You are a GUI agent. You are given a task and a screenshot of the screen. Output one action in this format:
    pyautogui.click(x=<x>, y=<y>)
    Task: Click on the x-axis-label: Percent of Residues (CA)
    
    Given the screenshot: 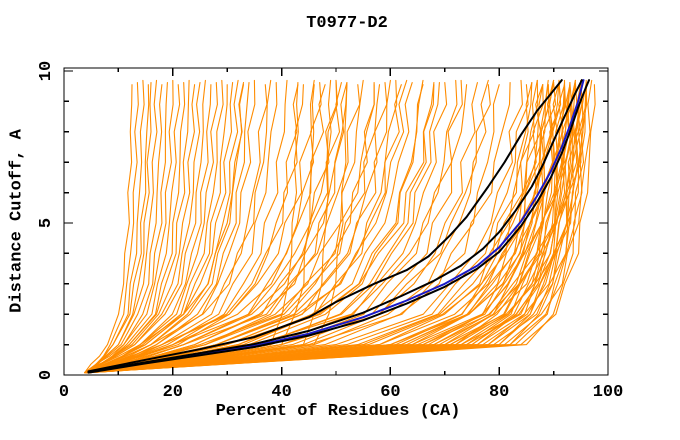 What is the action you would take?
    pyautogui.click(x=338, y=411)
    